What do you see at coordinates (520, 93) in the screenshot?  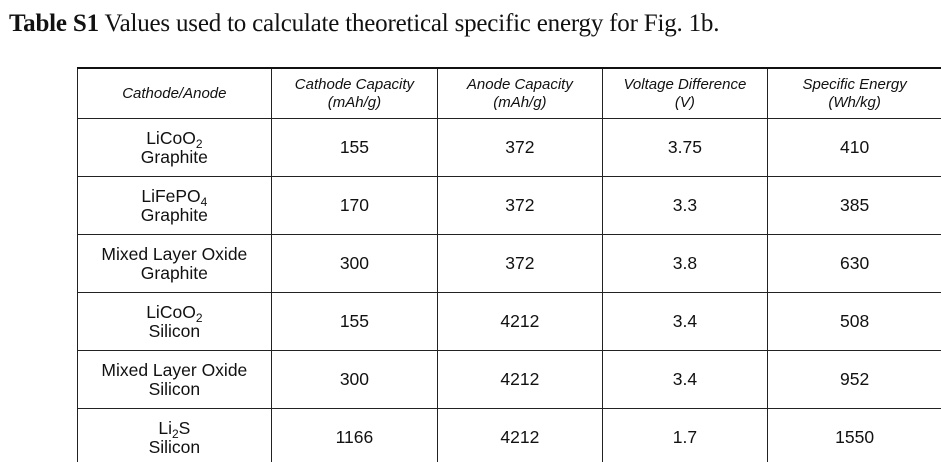 I see `header-anode-capacity: Anode Capacity (mAh/g)` at bounding box center [520, 93].